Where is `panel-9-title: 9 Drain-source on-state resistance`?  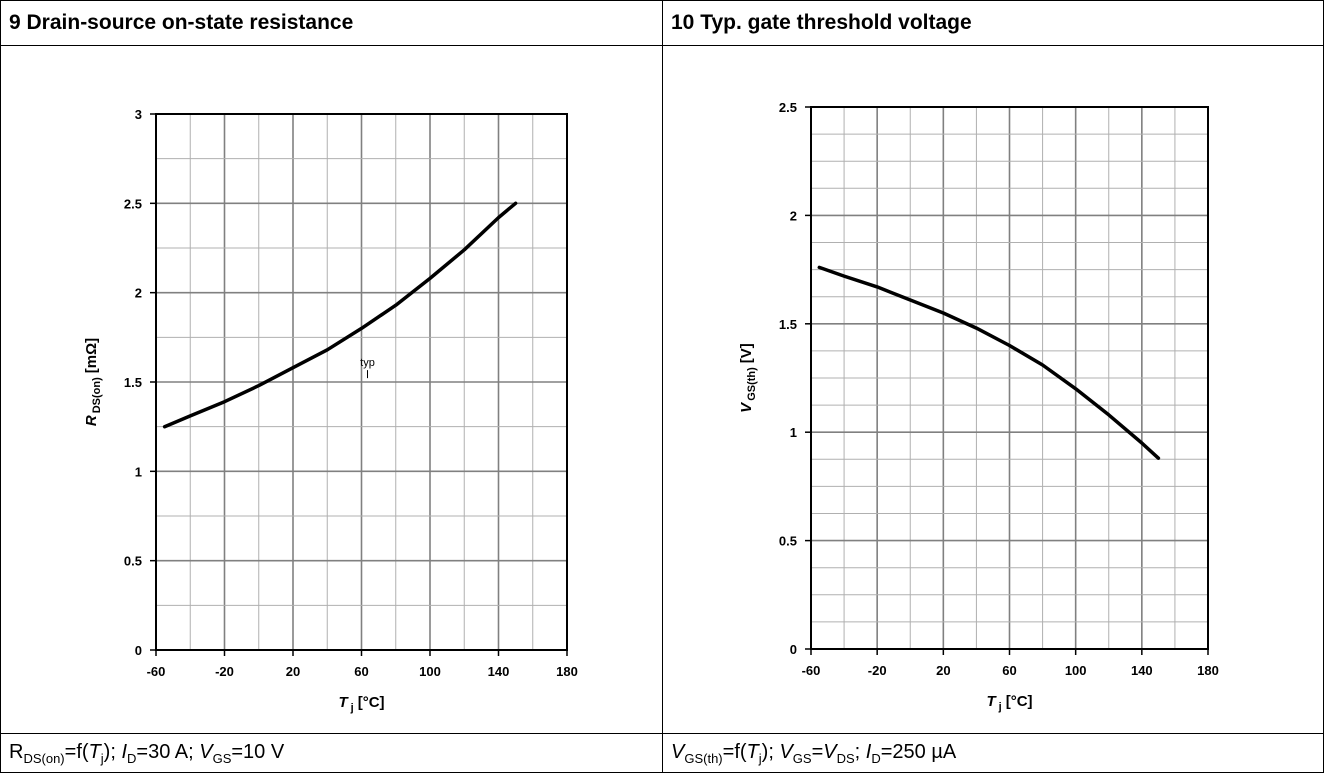 panel-9-title: 9 Drain-source on-state resistance is located at coordinates (181, 22).